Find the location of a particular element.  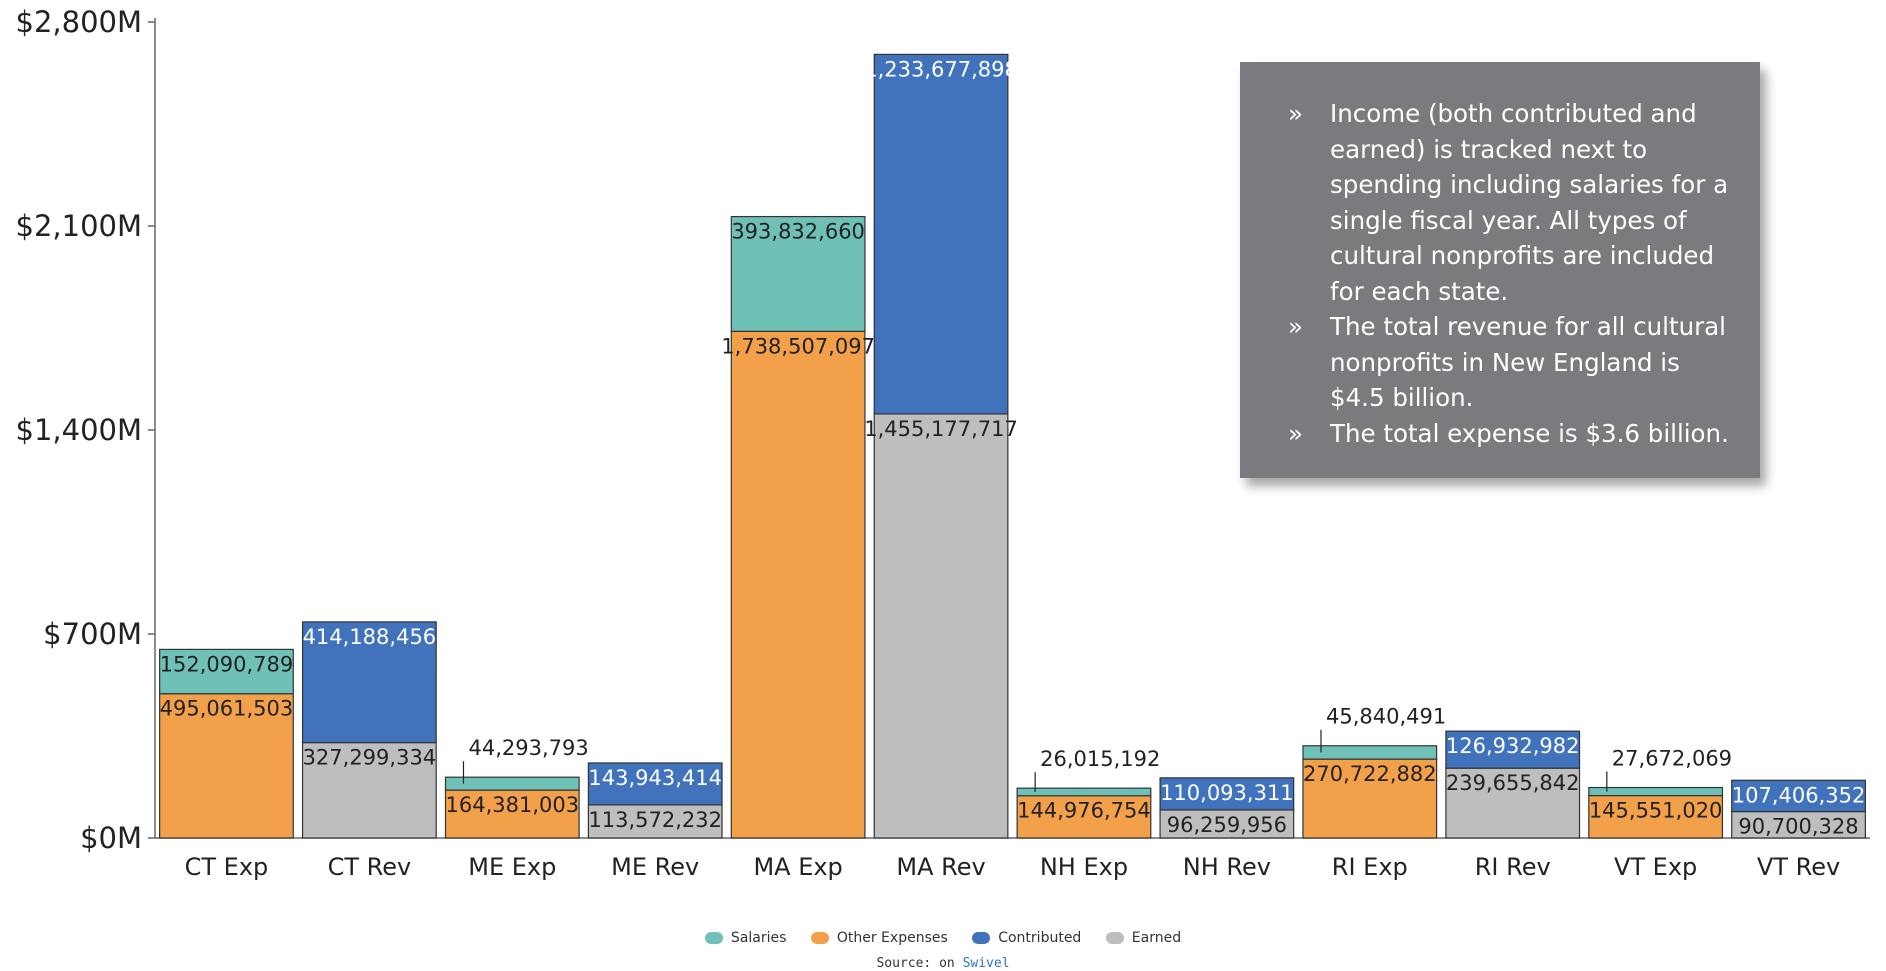

x-tick-label: ME Exp is located at coordinates (512, 867).